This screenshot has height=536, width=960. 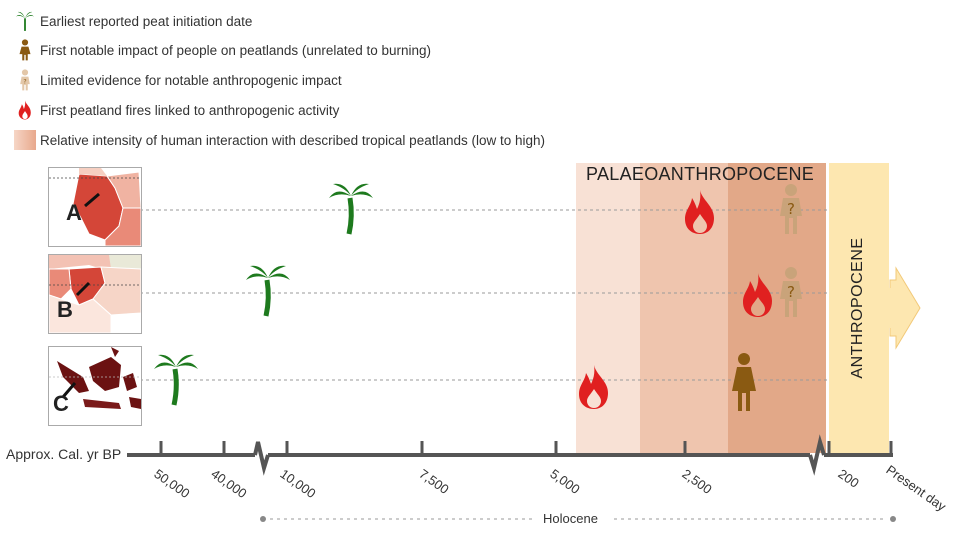 What do you see at coordinates (65, 309) in the screenshot?
I see `region-letter-b: B` at bounding box center [65, 309].